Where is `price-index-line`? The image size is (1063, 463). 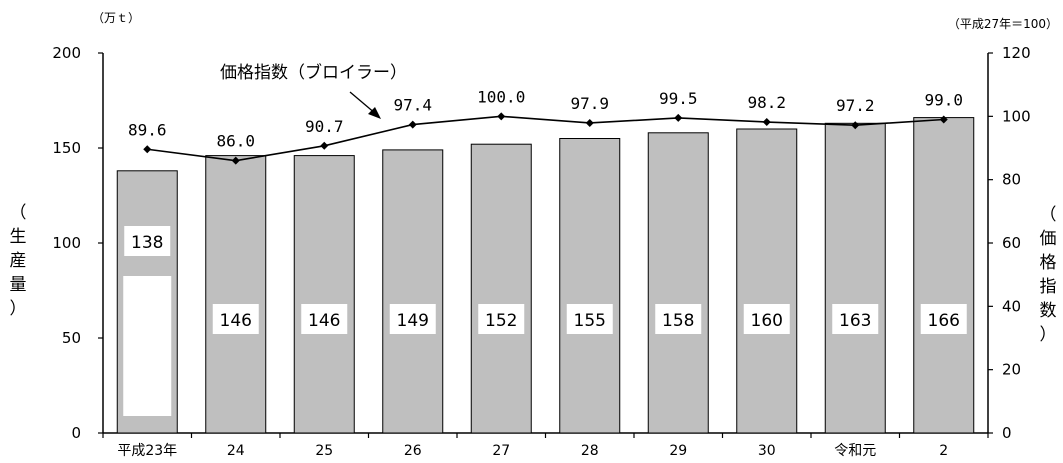 price-index-line is located at coordinates (545, 138).